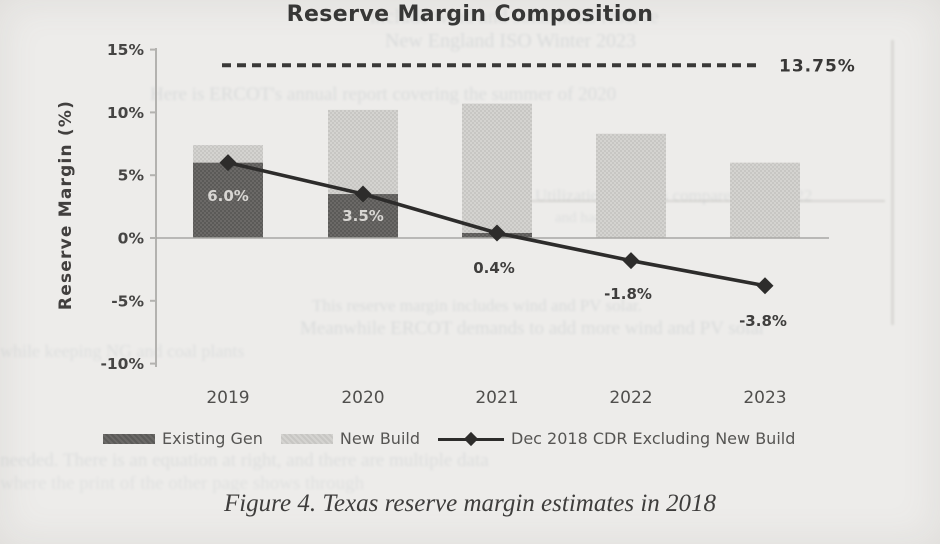 This screenshot has height=544, width=940. Describe the element at coordinates (470, 14) in the screenshot. I see `chart-title: Reserve Margin Composition` at that location.